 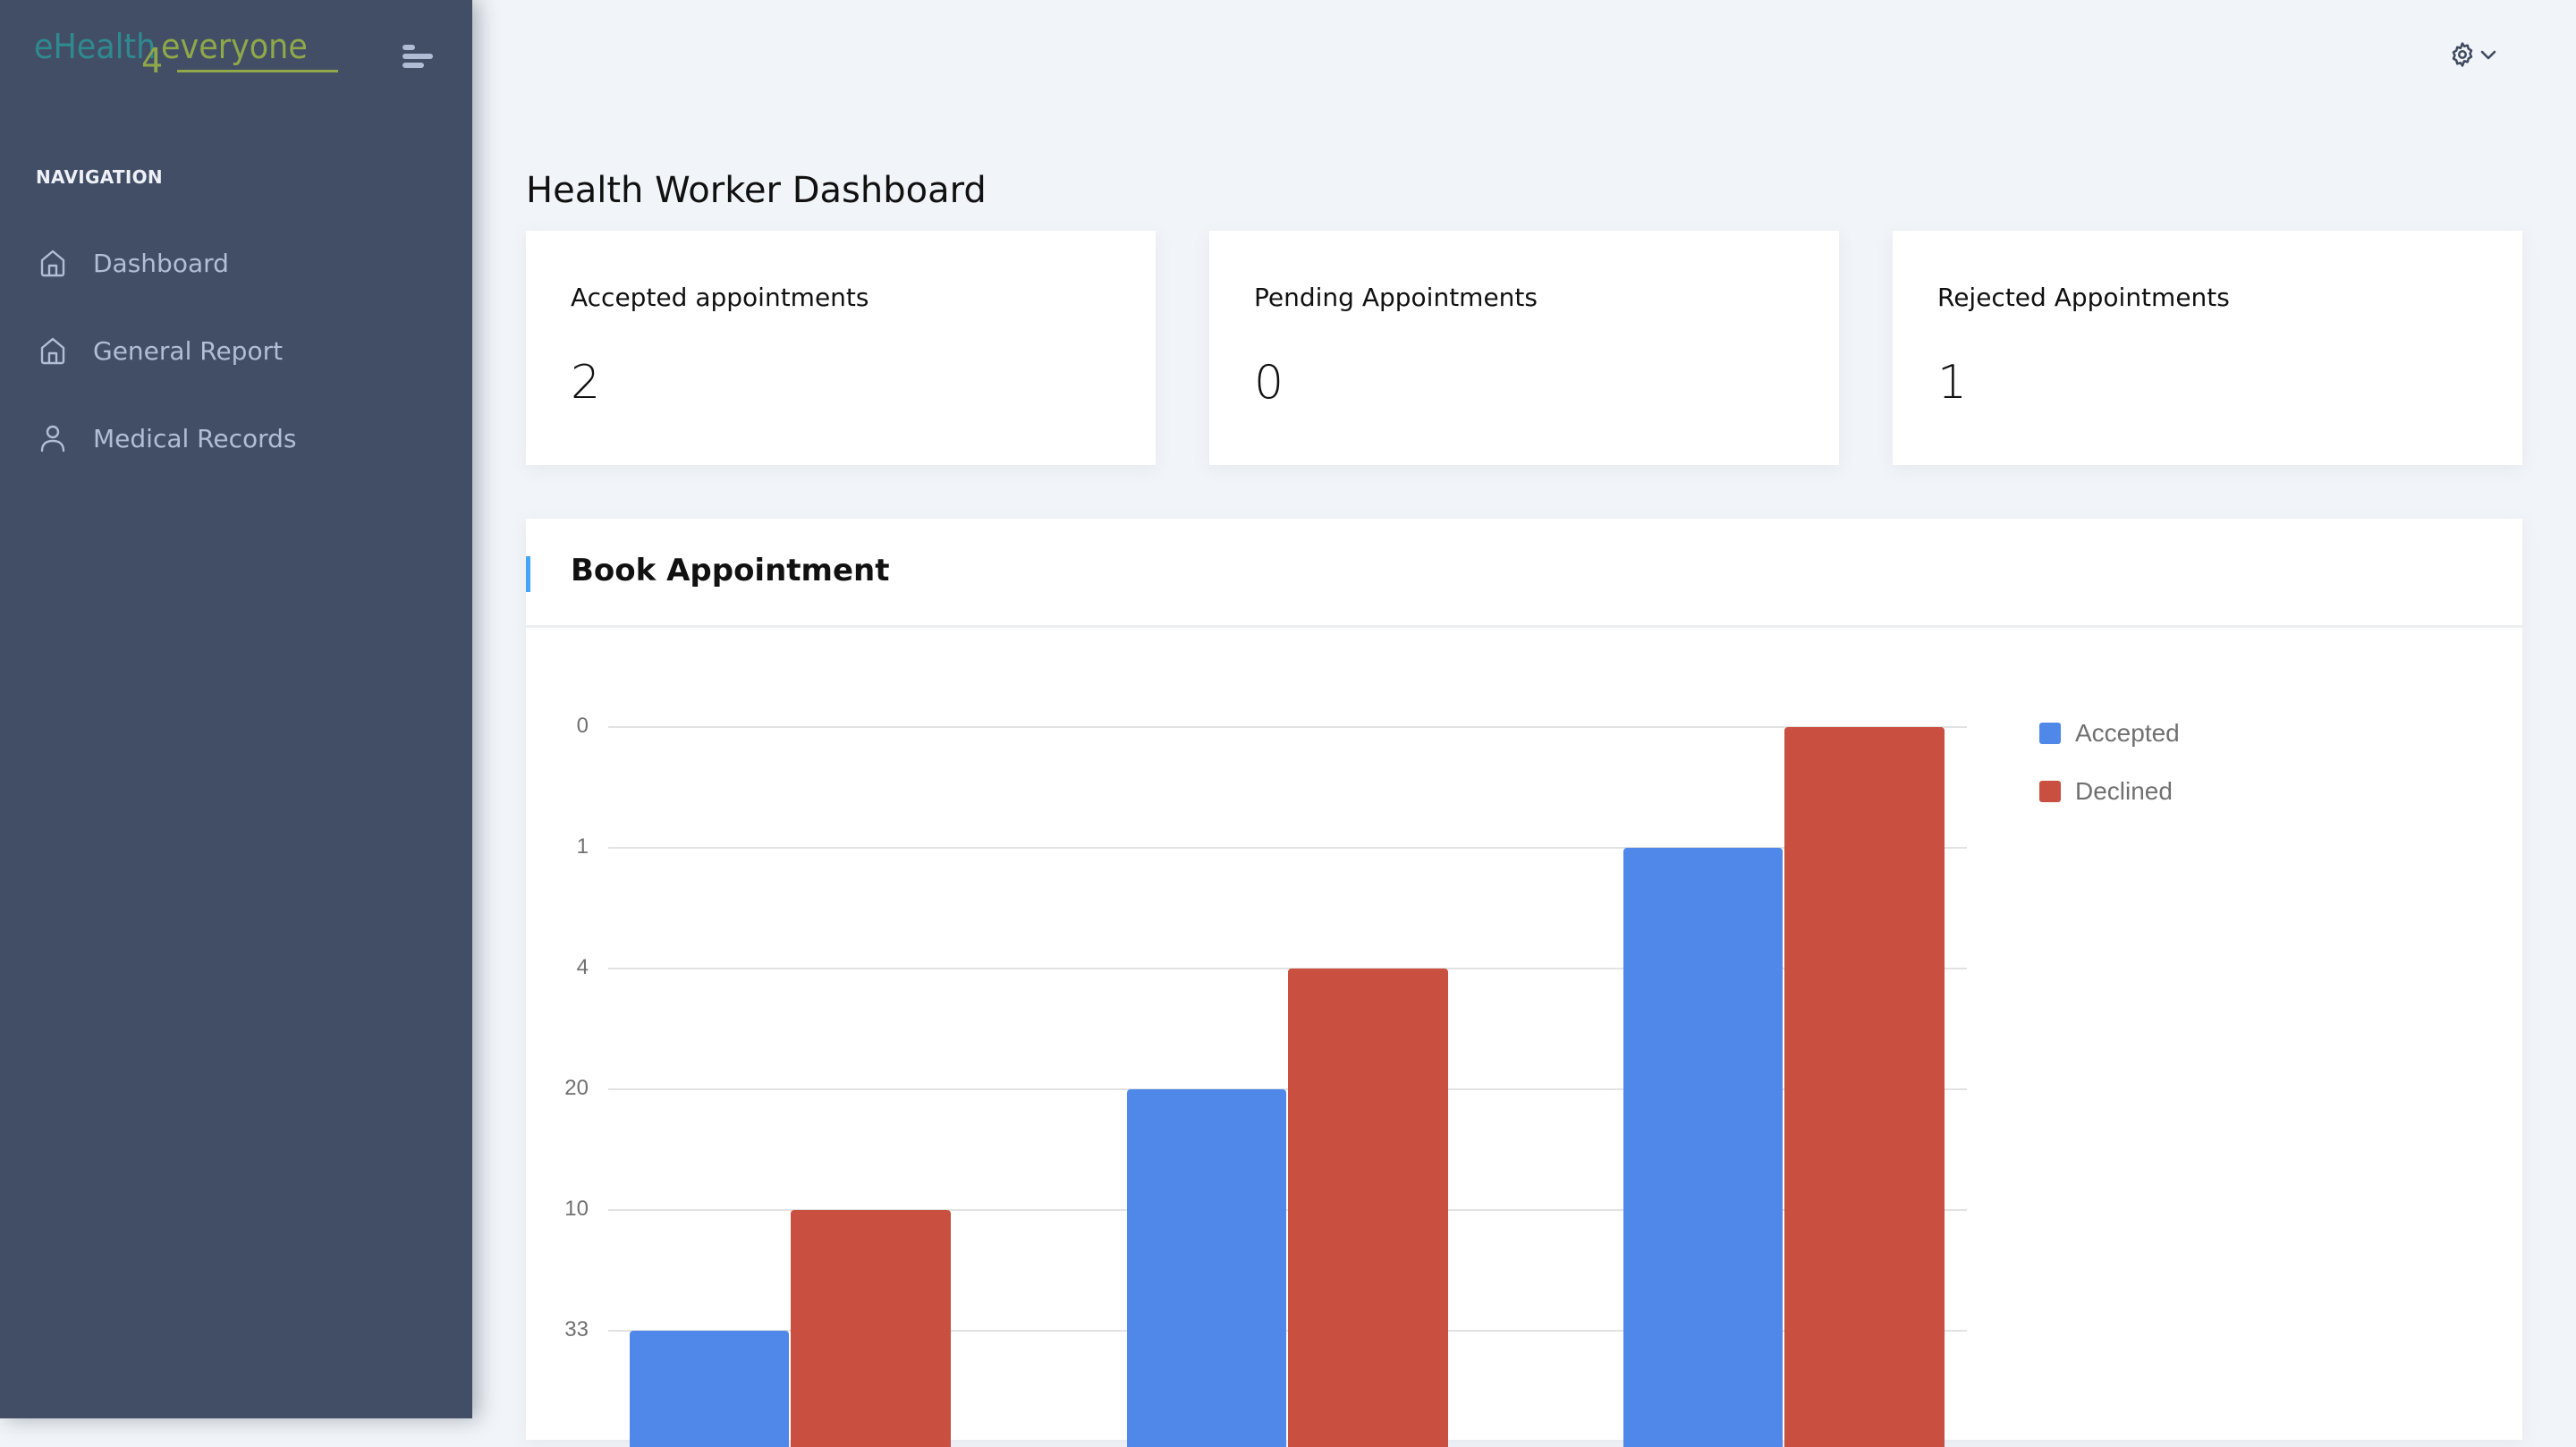 What do you see at coordinates (1269, 383) in the screenshot?
I see `stat-value: 0` at bounding box center [1269, 383].